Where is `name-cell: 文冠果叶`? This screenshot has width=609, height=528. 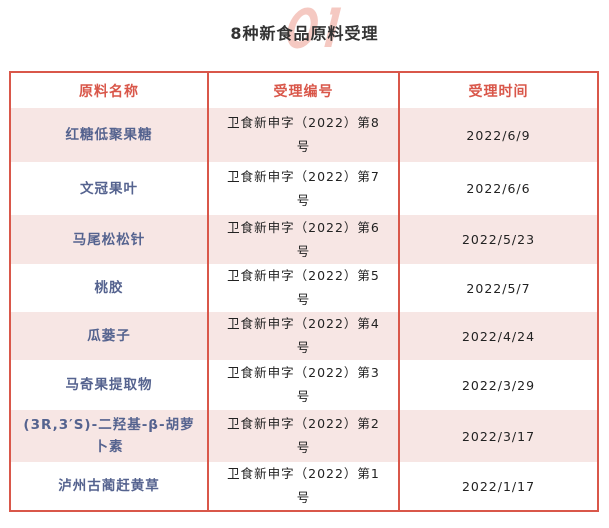
name-cell: 文冠果叶 is located at coordinates (108, 188).